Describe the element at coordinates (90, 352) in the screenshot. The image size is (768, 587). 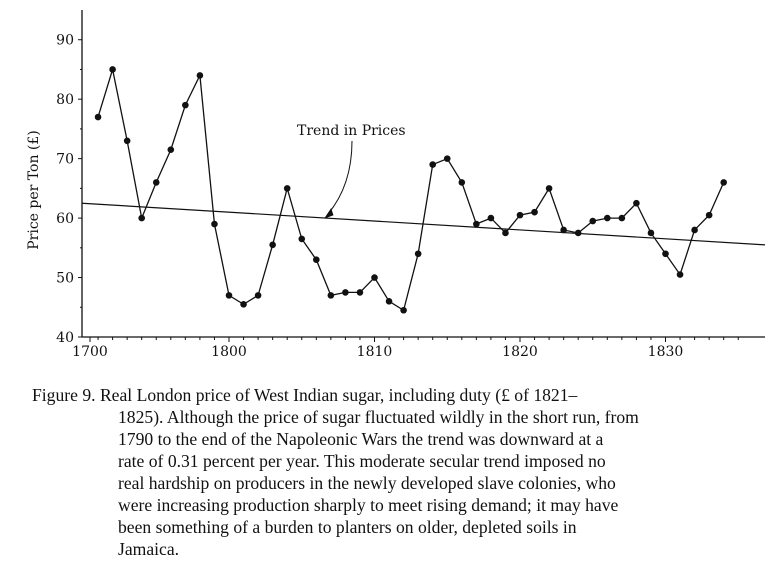
I see `x-tick-label: 1700` at that location.